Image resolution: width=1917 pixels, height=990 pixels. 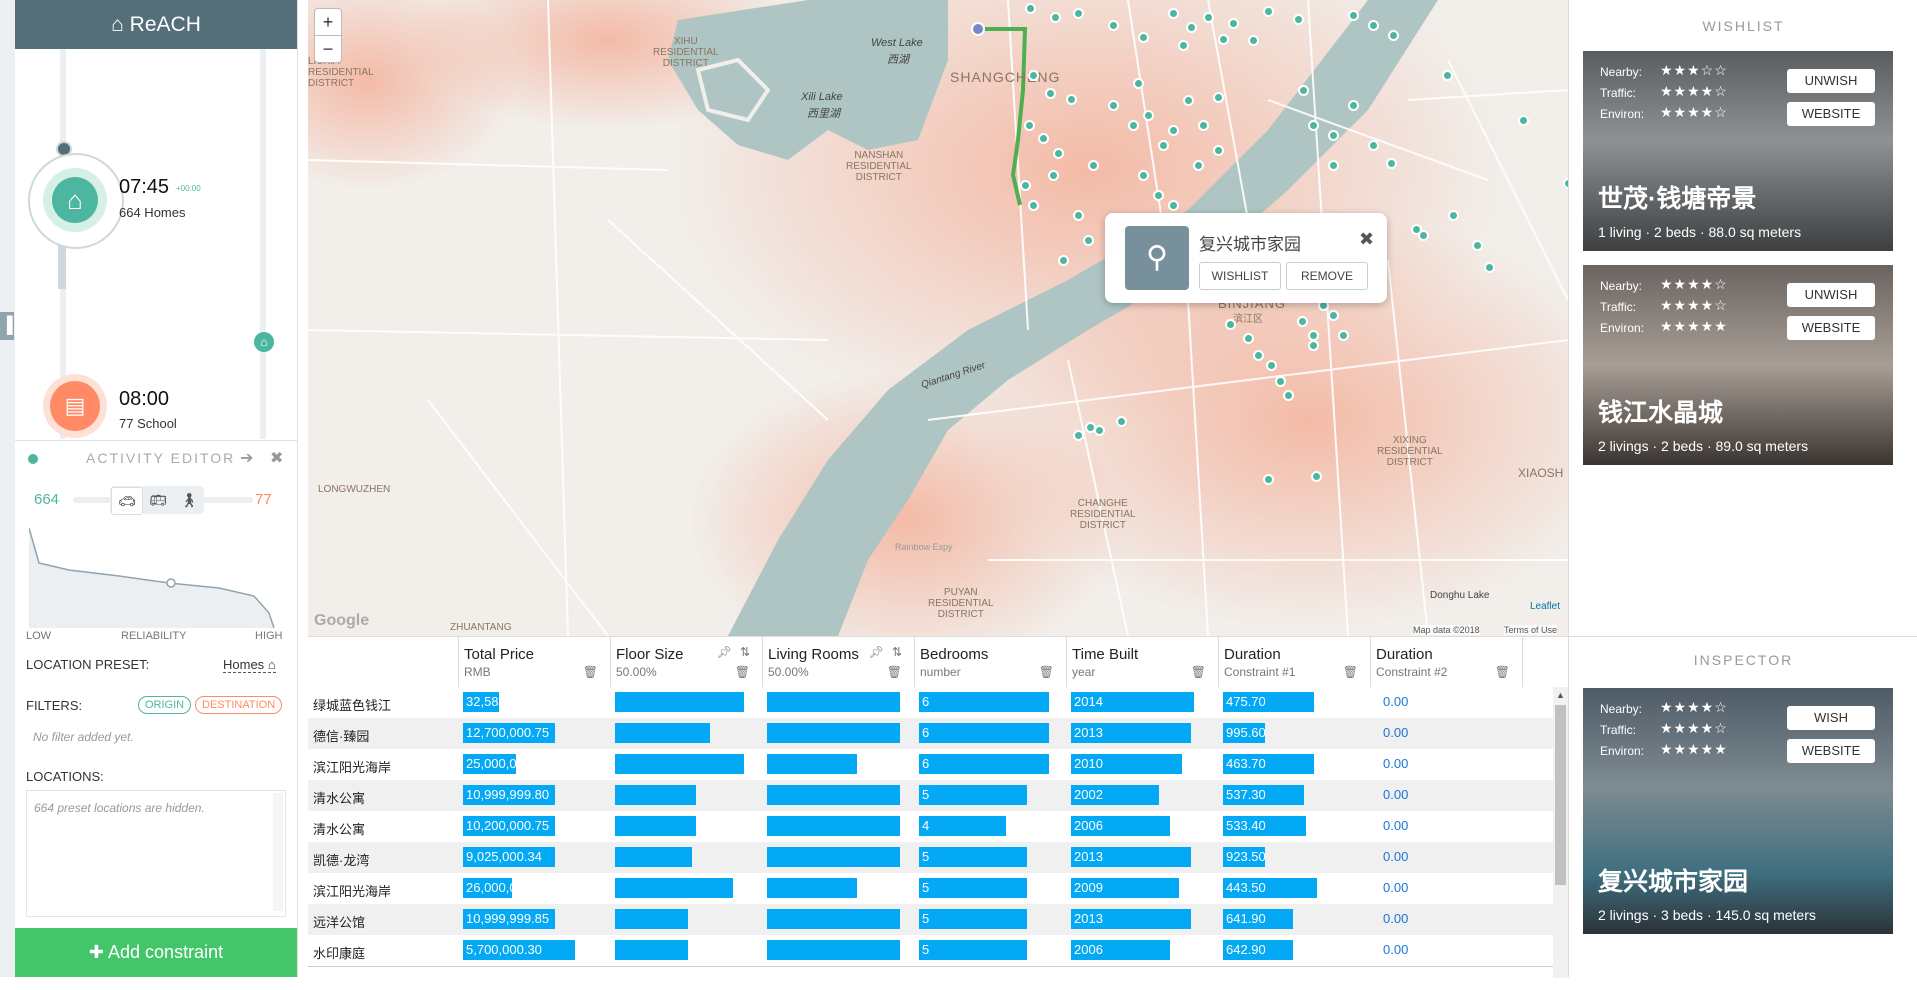 I want to click on leaflet-link: Leaflet, so click(x=1545, y=606).